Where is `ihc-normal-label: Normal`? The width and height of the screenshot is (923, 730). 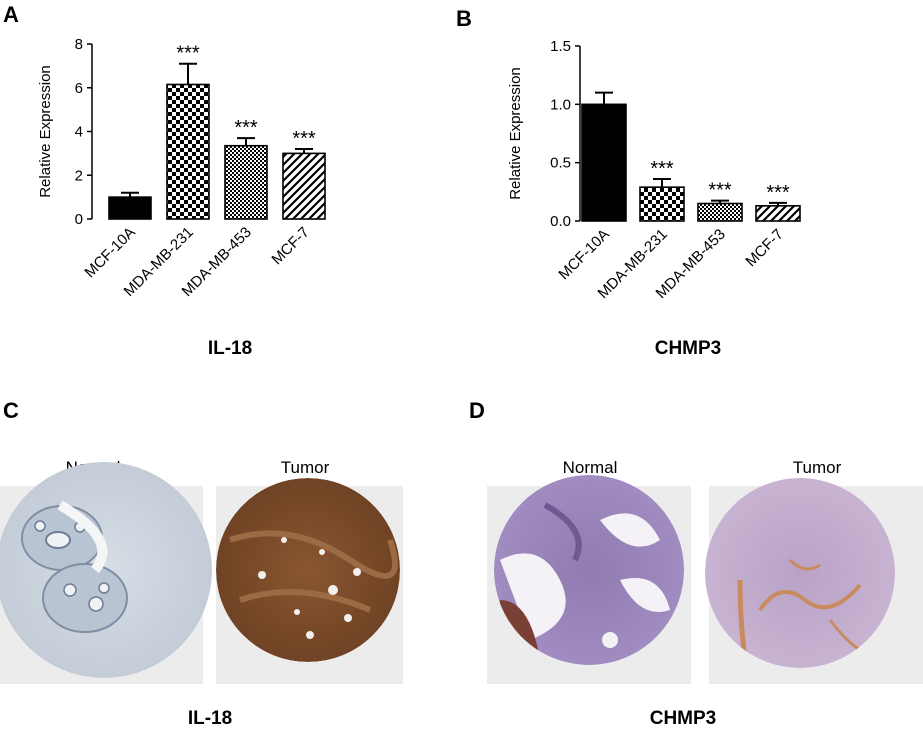 ihc-normal-label: Normal is located at coordinates (590, 467).